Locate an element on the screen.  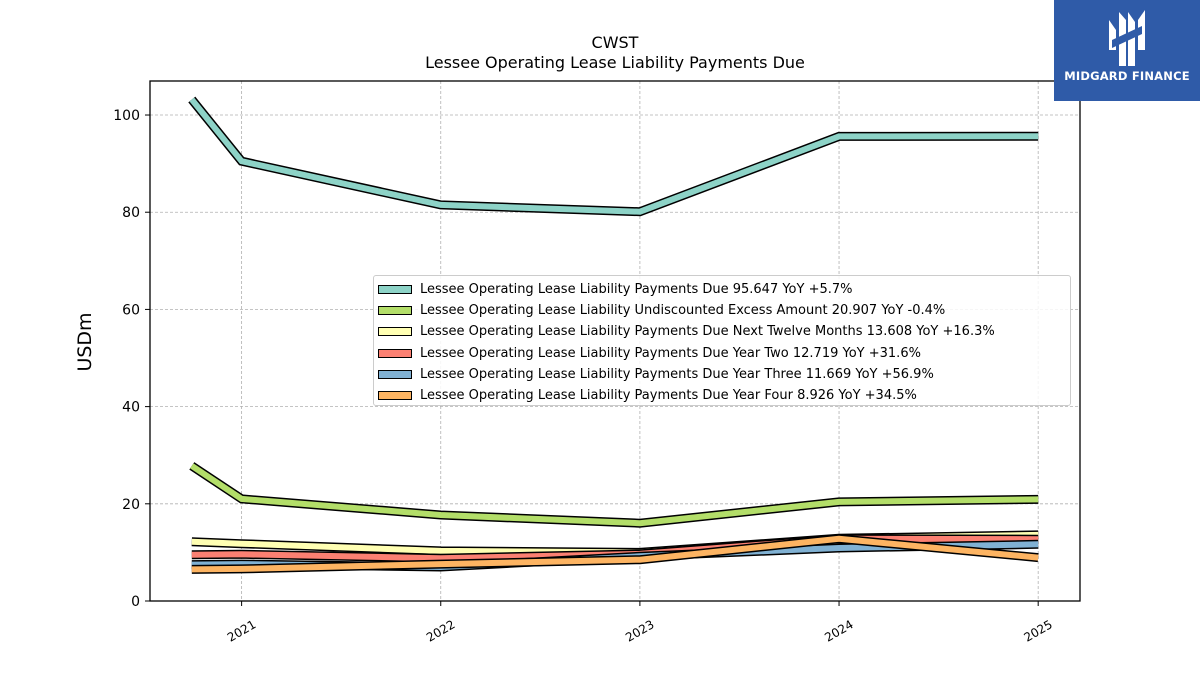
x-tick-label: 2025 is located at coordinates (1037, 630).